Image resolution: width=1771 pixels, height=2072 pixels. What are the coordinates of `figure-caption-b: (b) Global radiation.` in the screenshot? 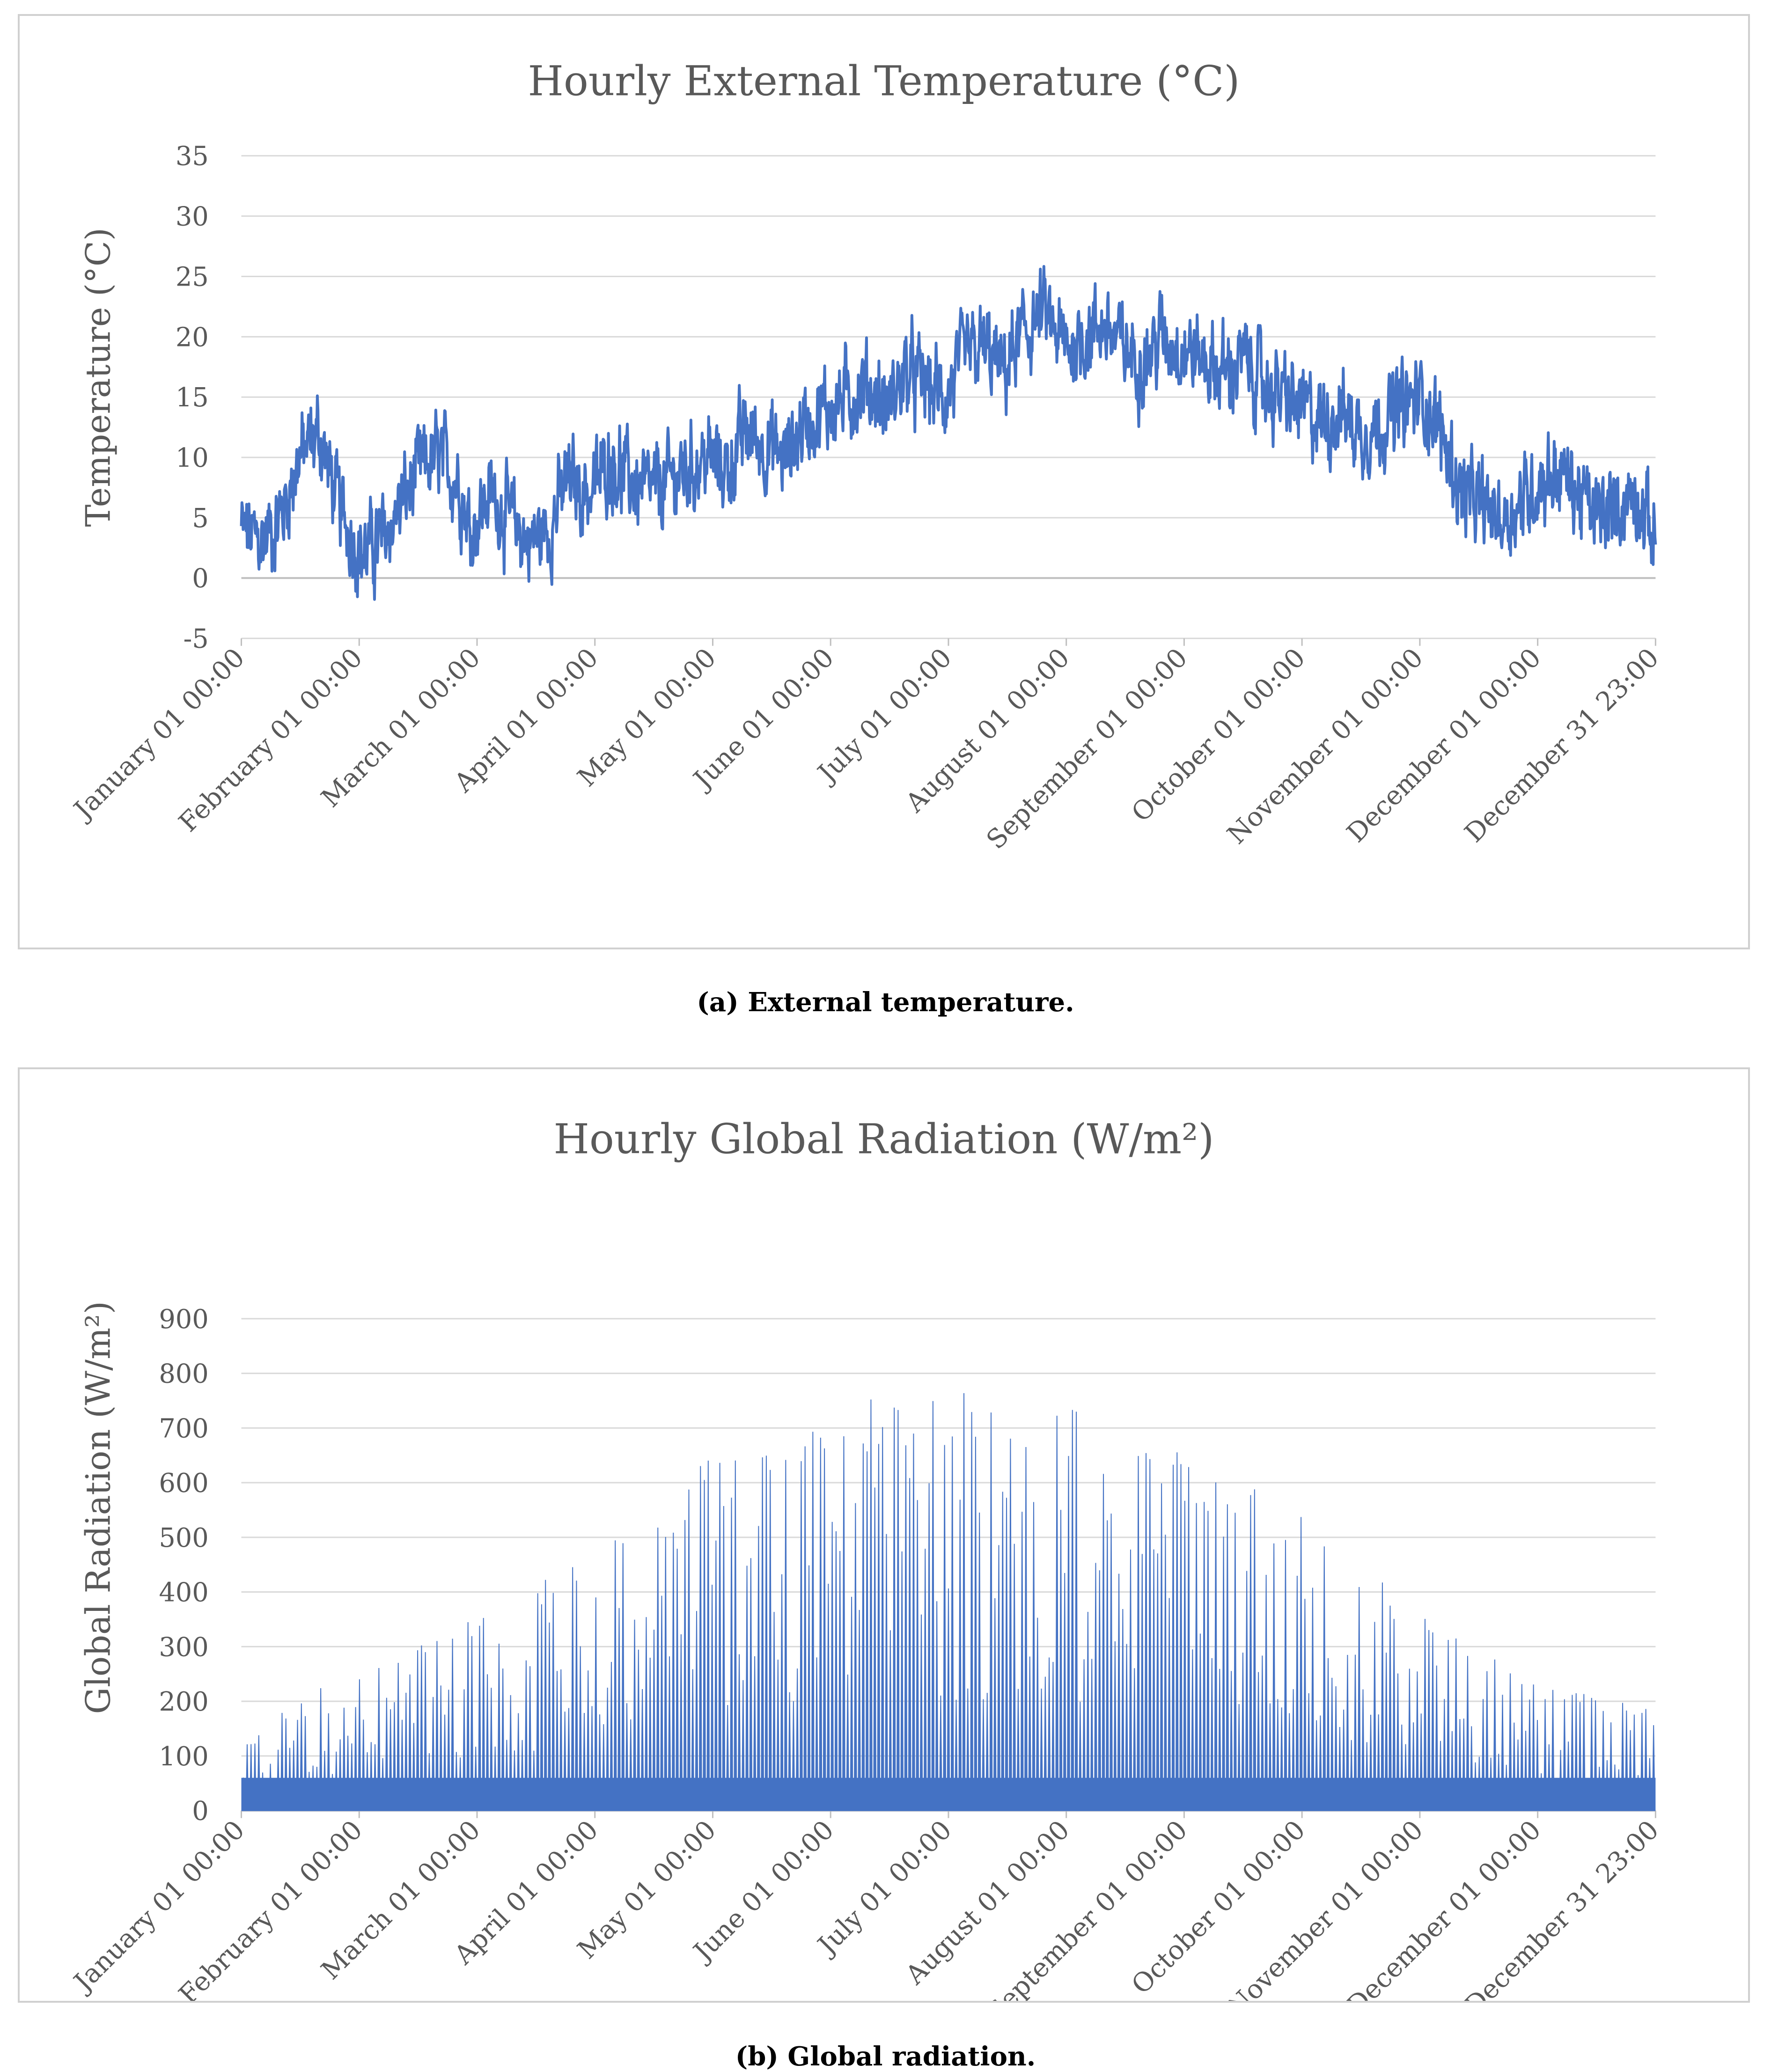 It's located at (886, 2057).